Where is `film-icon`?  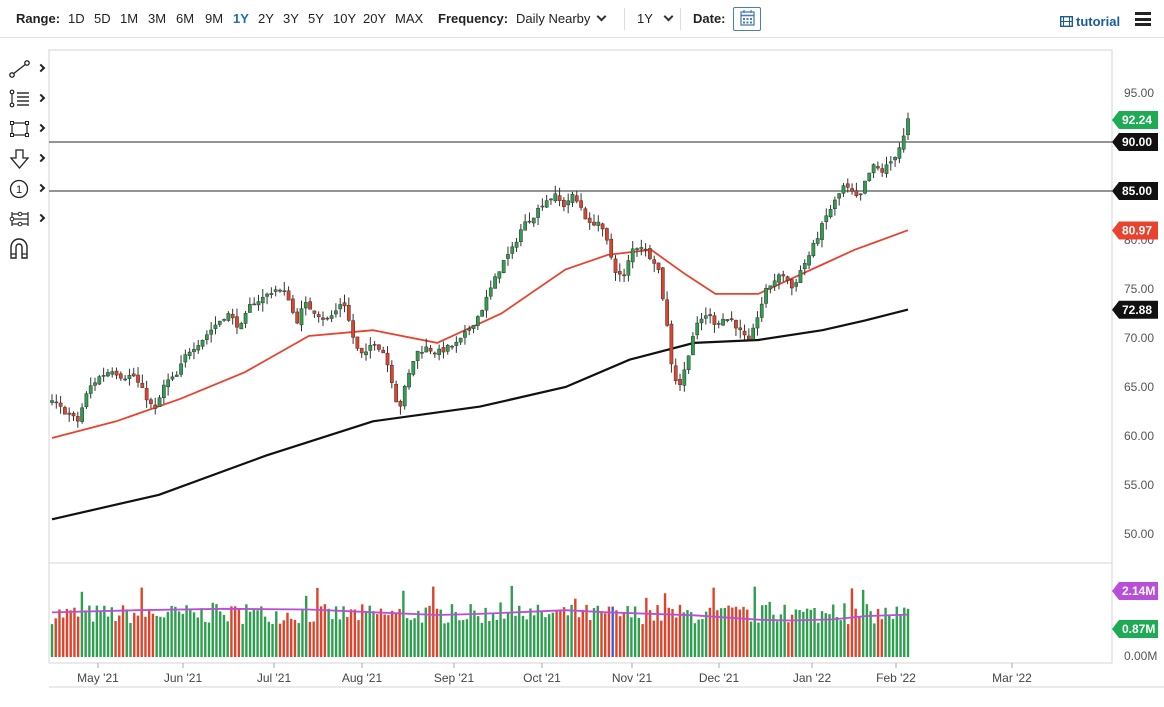
film-icon is located at coordinates (1066, 21).